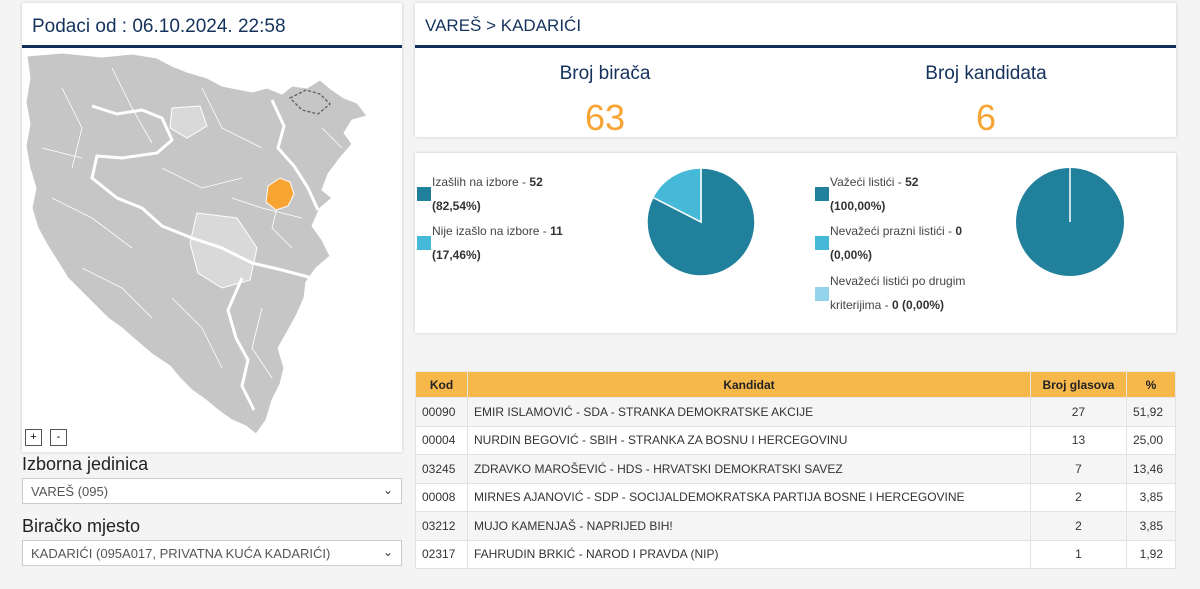 The height and width of the screenshot is (589, 1200). What do you see at coordinates (1078, 440) in the screenshot?
I see `cell-votes: 13` at bounding box center [1078, 440].